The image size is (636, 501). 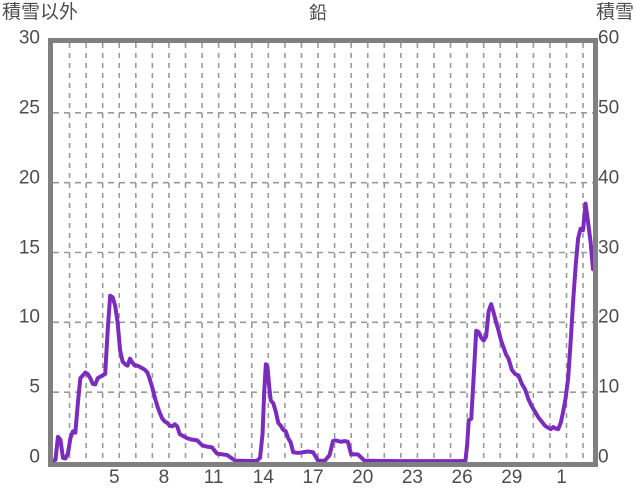 What do you see at coordinates (34, 387) in the screenshot?
I see `y-axis-left-tick-label: 5` at bounding box center [34, 387].